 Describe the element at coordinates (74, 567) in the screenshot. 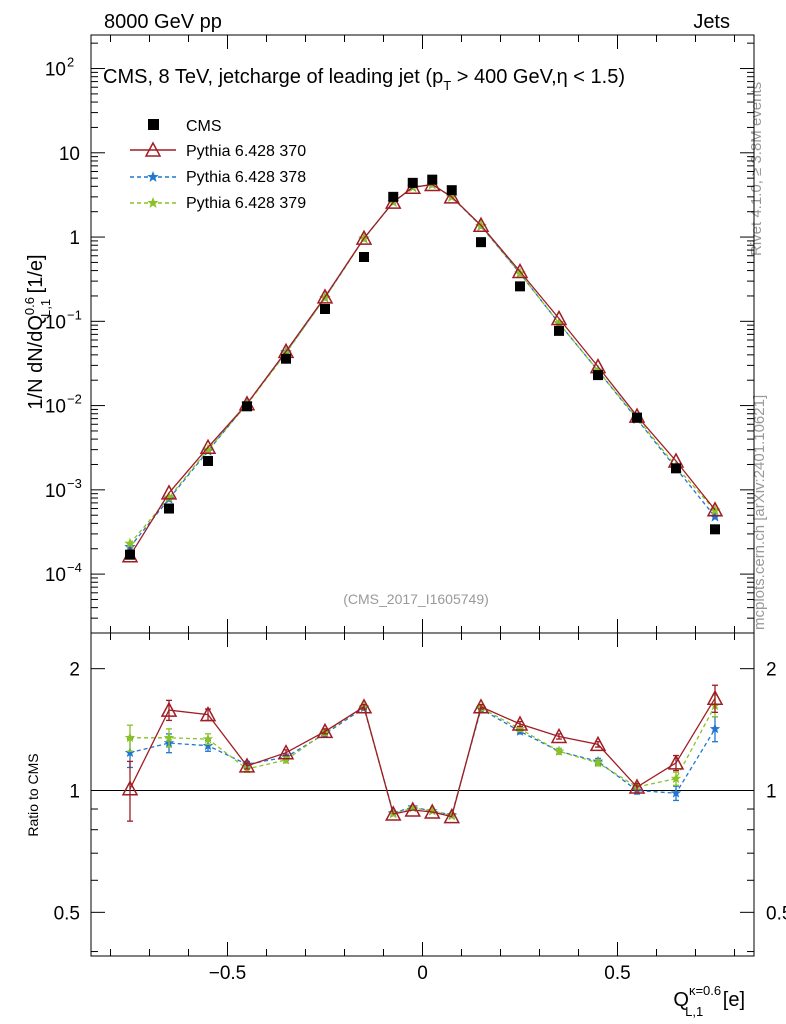

I see `main-y-tick-exp: −4` at that location.